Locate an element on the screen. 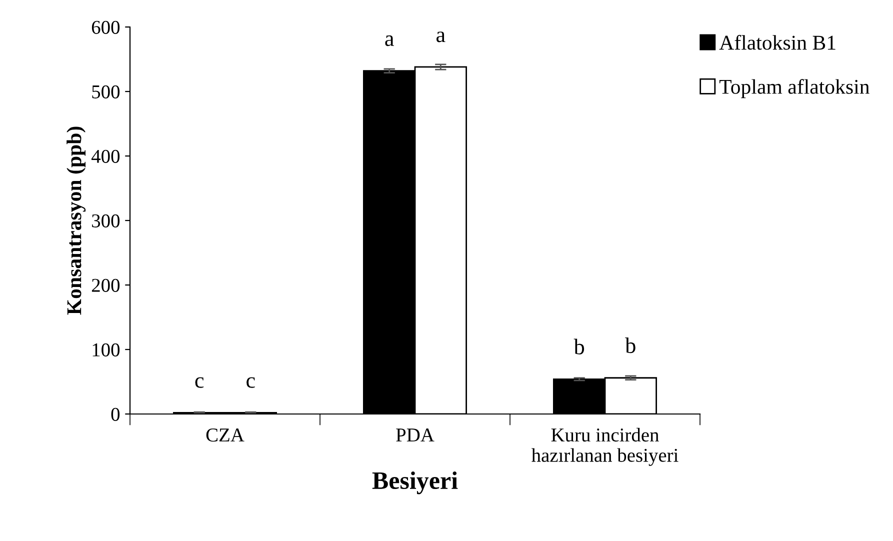 This screenshot has width=893, height=541. y-tick-label: 400 is located at coordinates (105, 156).